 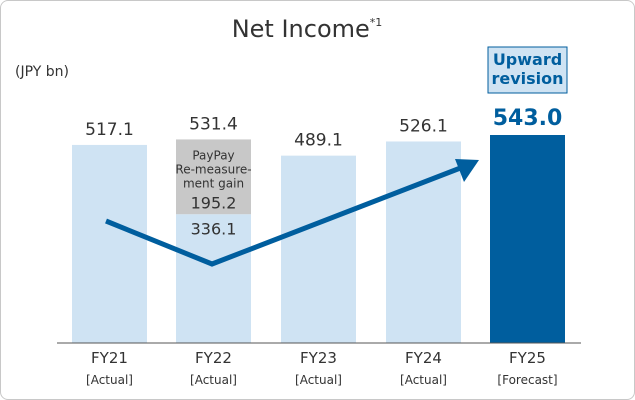 What do you see at coordinates (214, 202) in the screenshot?
I see `gain-value-label: 195.2` at bounding box center [214, 202].